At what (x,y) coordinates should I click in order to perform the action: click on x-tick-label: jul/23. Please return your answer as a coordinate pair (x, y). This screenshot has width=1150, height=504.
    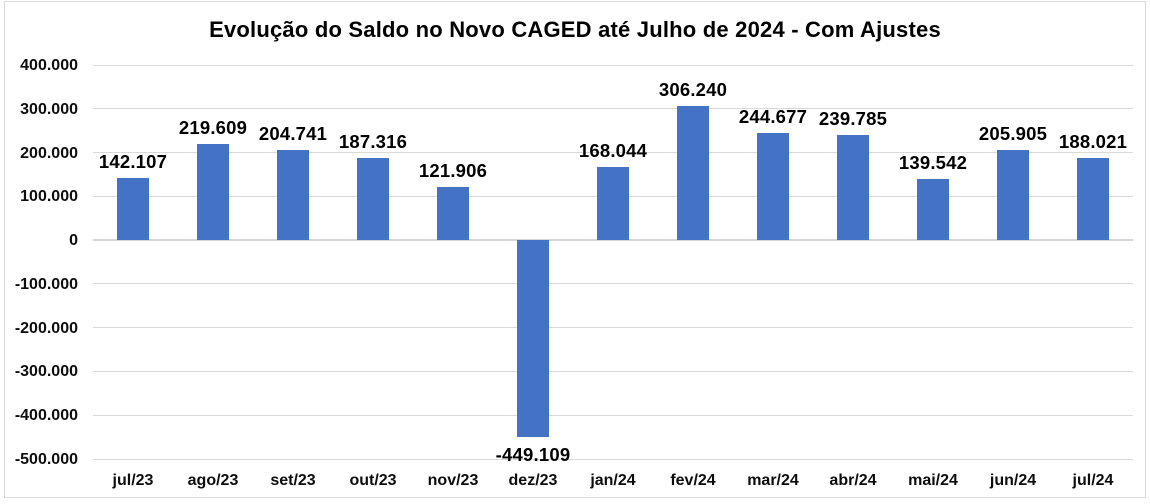
    Looking at the image, I should click on (133, 480).